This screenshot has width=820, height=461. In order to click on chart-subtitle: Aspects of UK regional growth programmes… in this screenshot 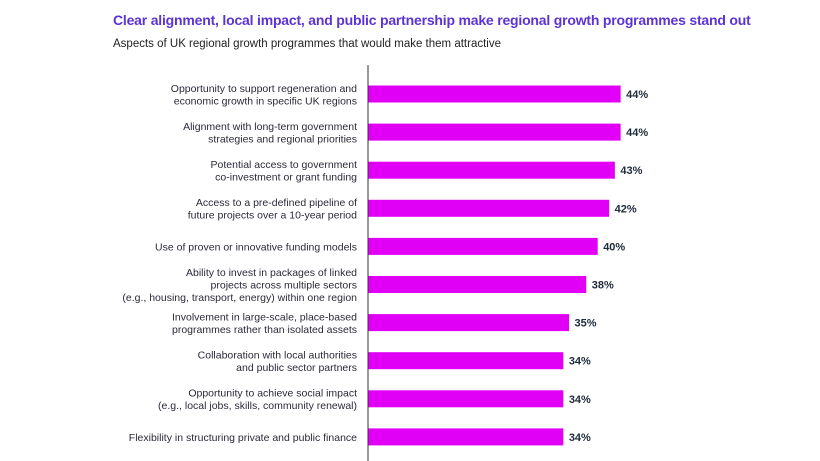, I will do `click(307, 44)`.